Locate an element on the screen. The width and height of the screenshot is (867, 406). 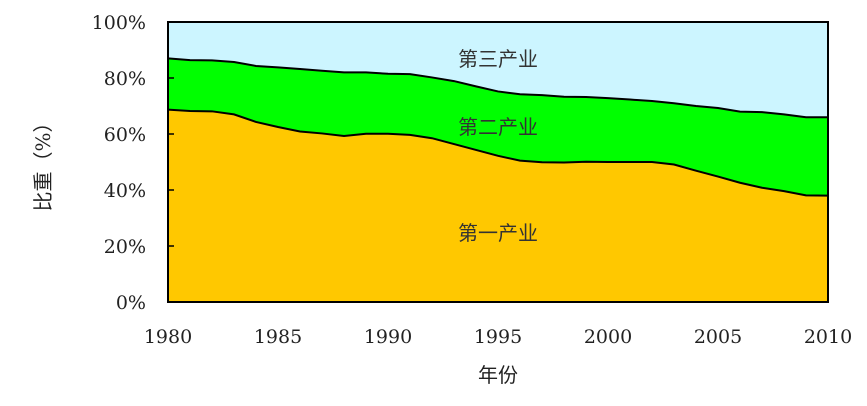
x-tick-label: 2010 is located at coordinates (828, 337).